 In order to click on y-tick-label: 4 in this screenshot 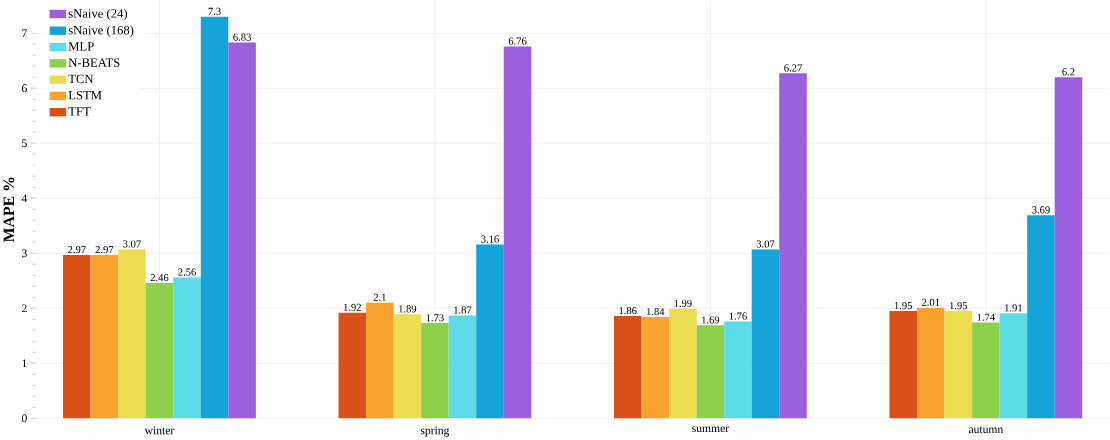, I will do `click(24, 198)`.